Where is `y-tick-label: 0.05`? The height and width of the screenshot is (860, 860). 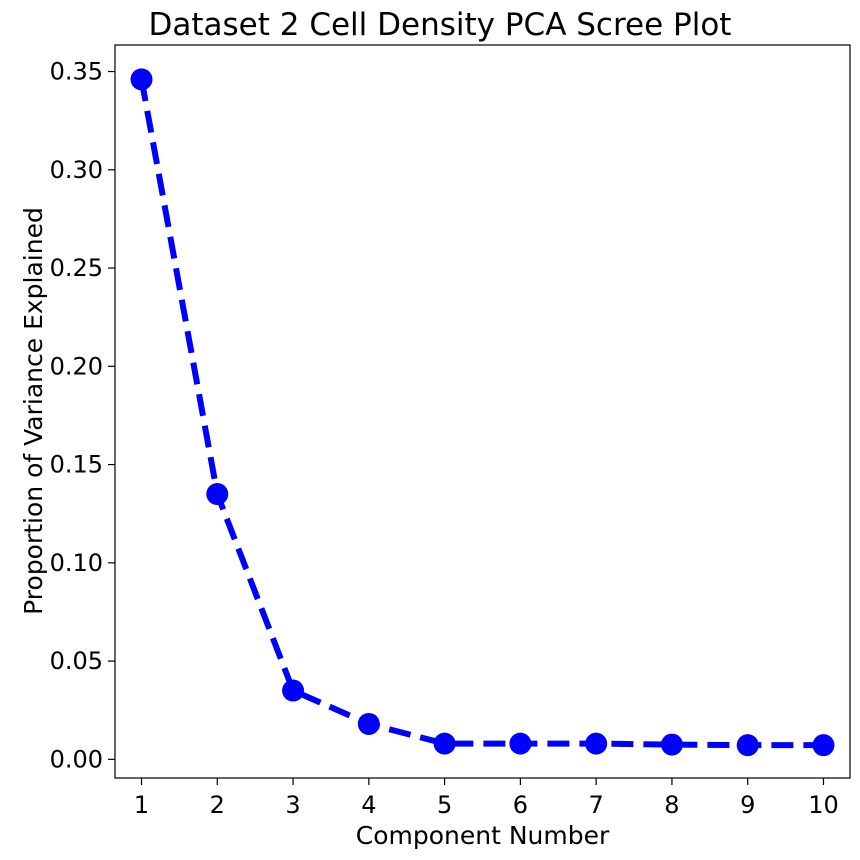 y-tick-label: 0.05 is located at coordinates (76, 661).